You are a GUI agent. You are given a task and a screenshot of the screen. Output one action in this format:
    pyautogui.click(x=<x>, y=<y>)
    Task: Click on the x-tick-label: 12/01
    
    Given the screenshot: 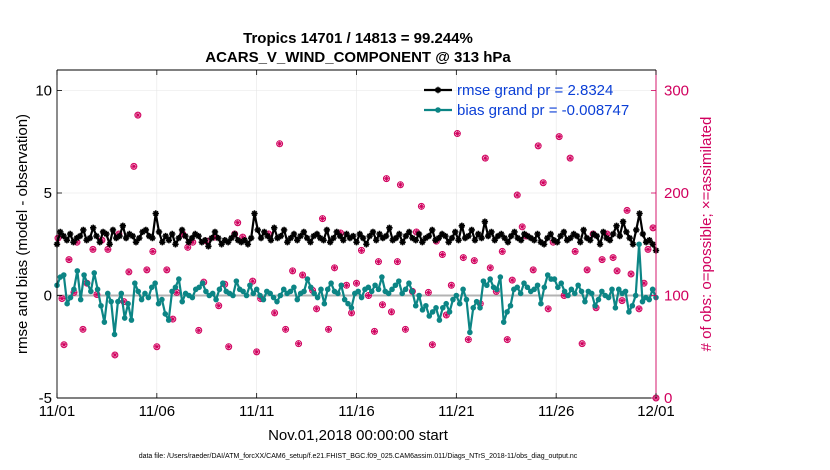 What is the action you would take?
    pyautogui.click(x=656, y=411)
    